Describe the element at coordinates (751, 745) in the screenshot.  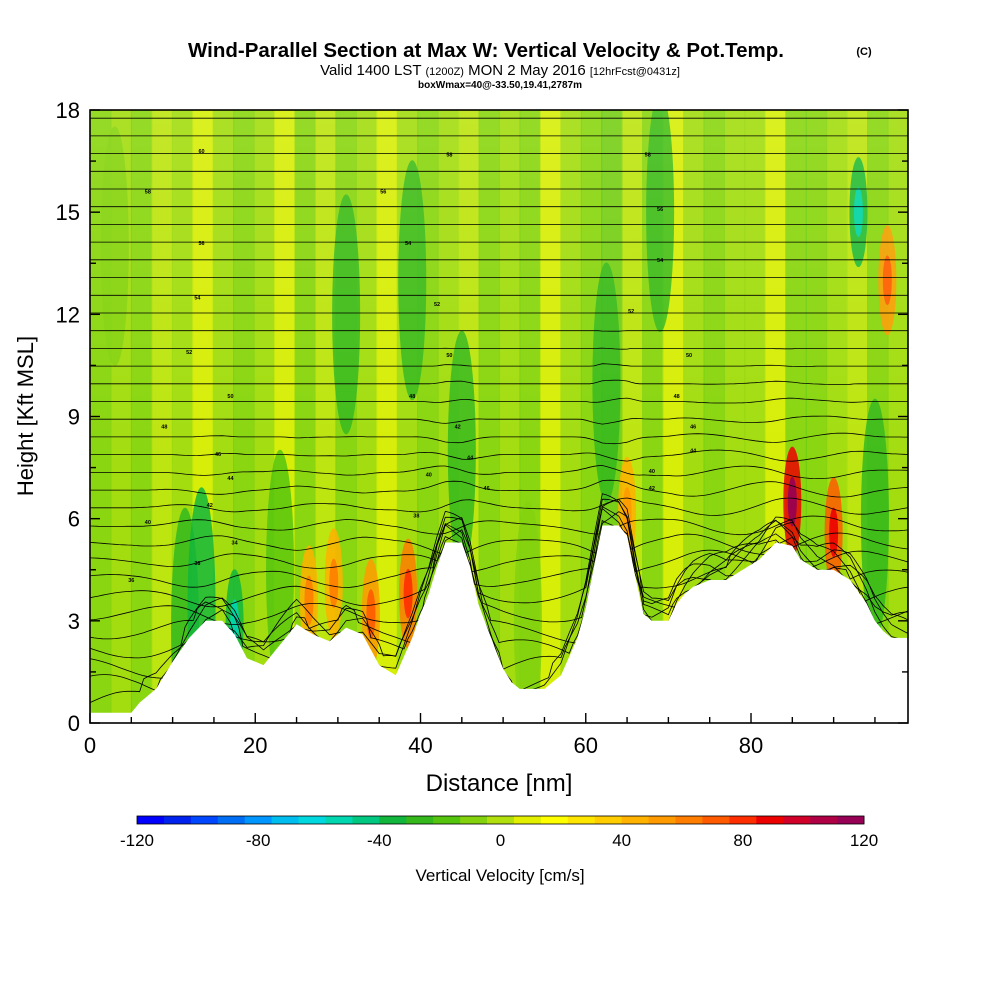
I see `x-tick-label: 80` at that location.